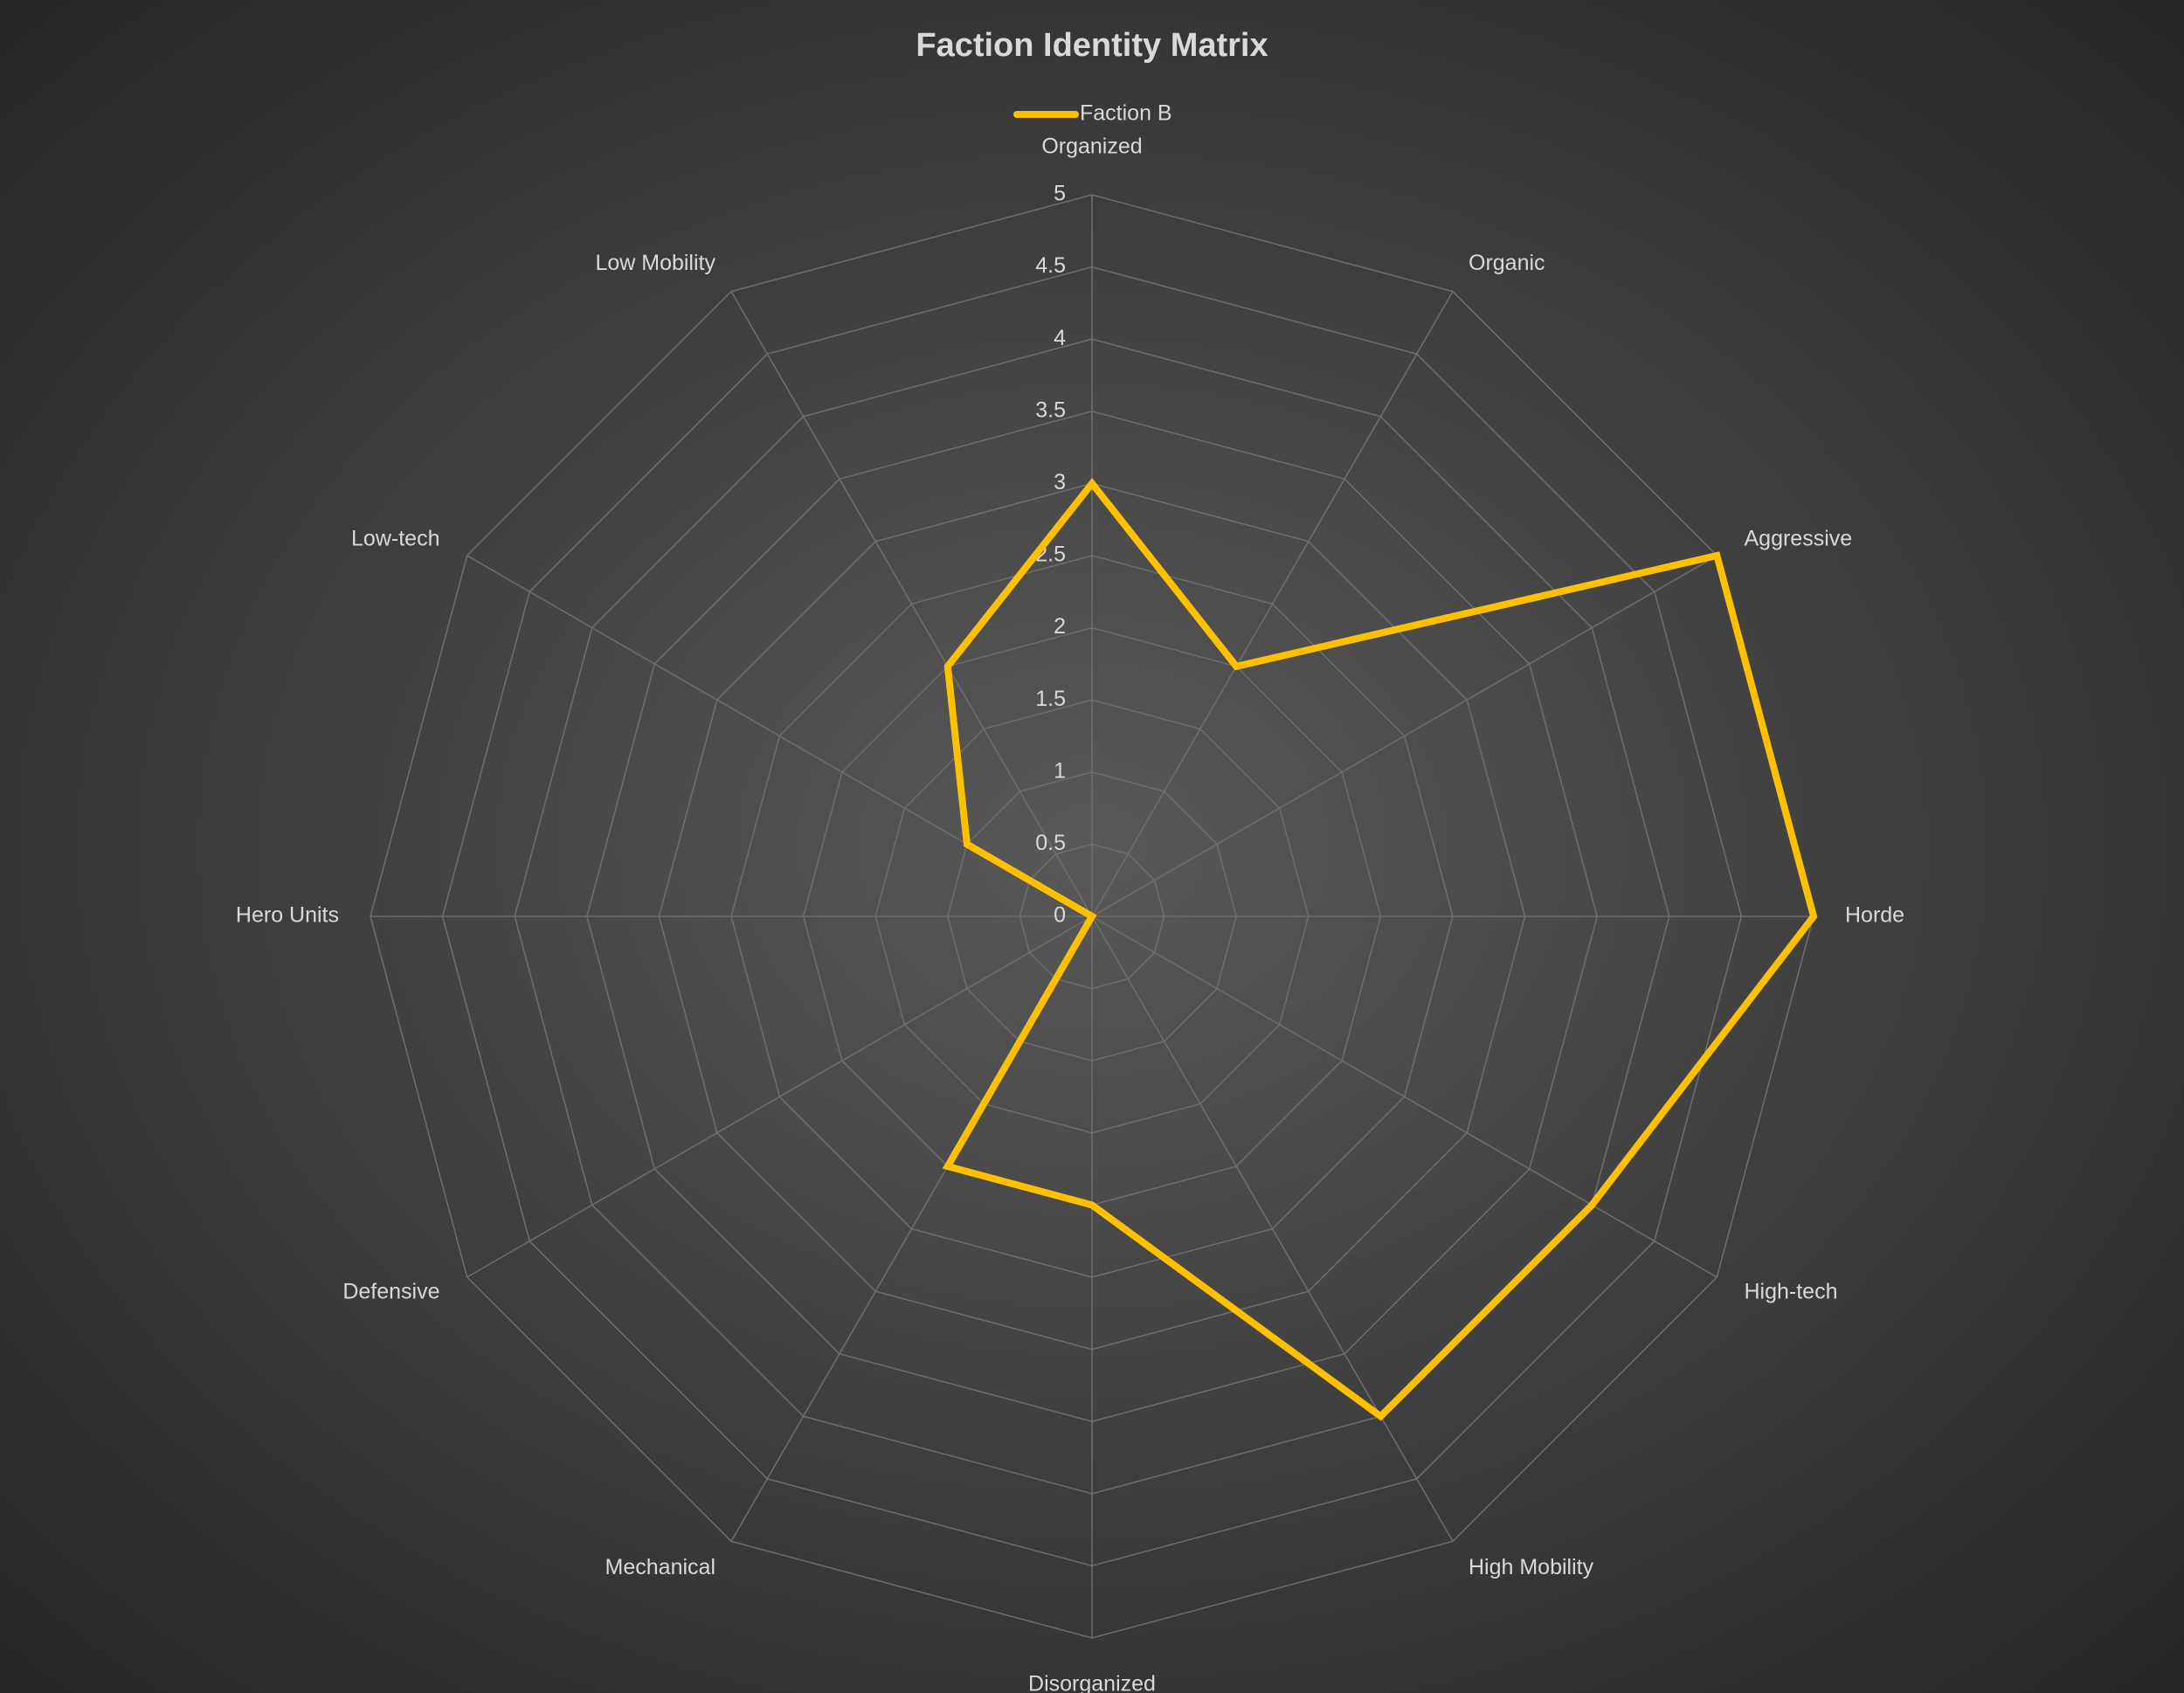  What do you see at coordinates (1060, 482) in the screenshot?
I see `r-tick-label: 3` at bounding box center [1060, 482].